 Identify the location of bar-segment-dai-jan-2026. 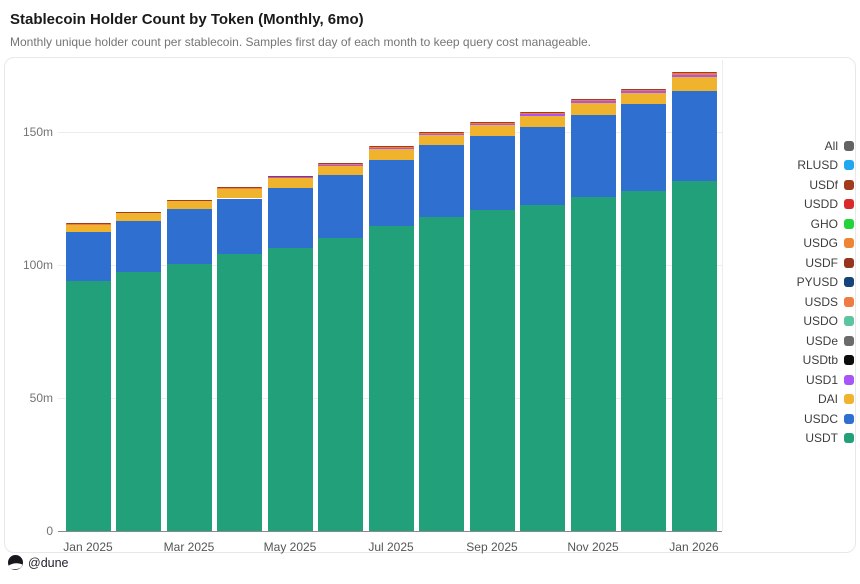
(694, 83).